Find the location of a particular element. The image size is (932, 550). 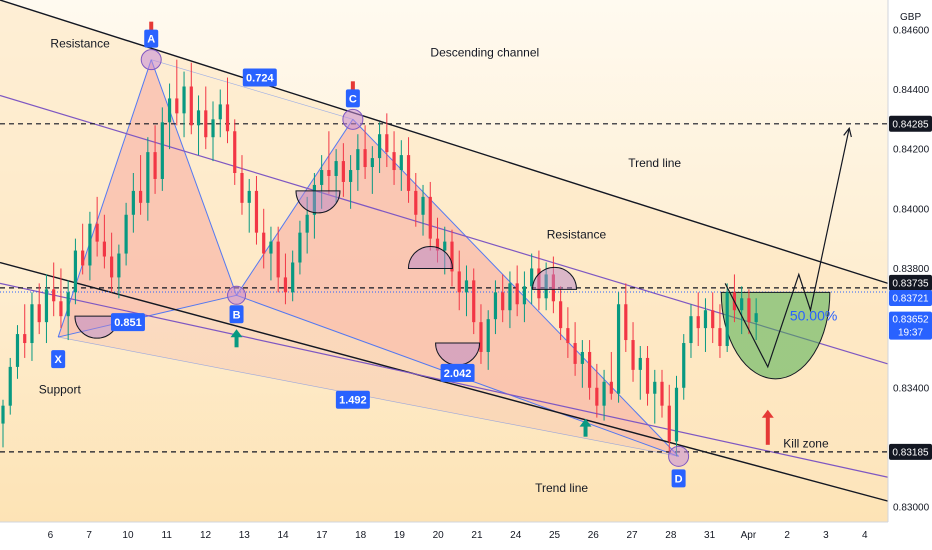

annotation-0: Resistance is located at coordinates (80, 44).